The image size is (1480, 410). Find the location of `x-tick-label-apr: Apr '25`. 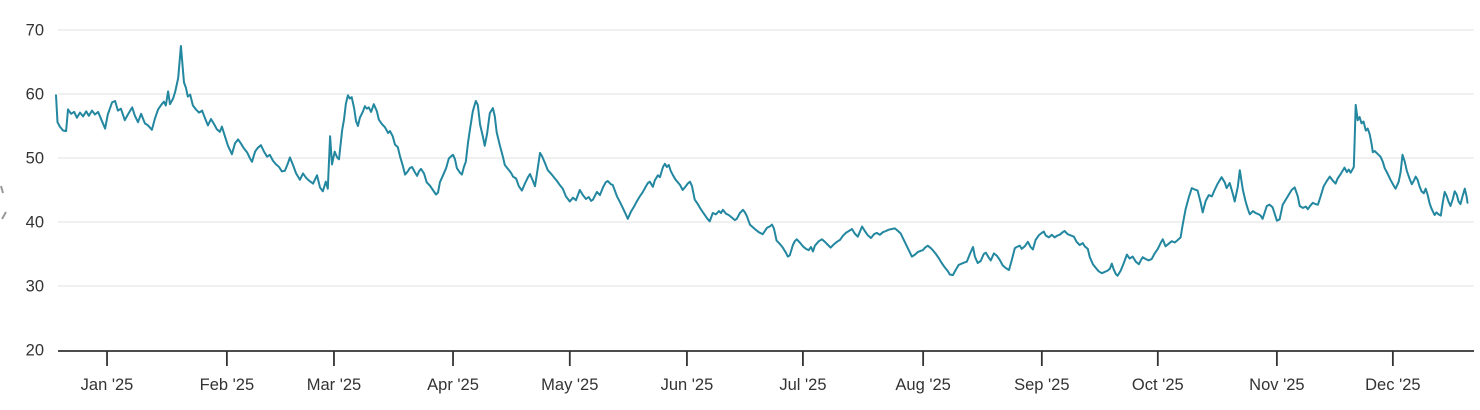

x-tick-label-apr: Apr '25 is located at coordinates (453, 385).